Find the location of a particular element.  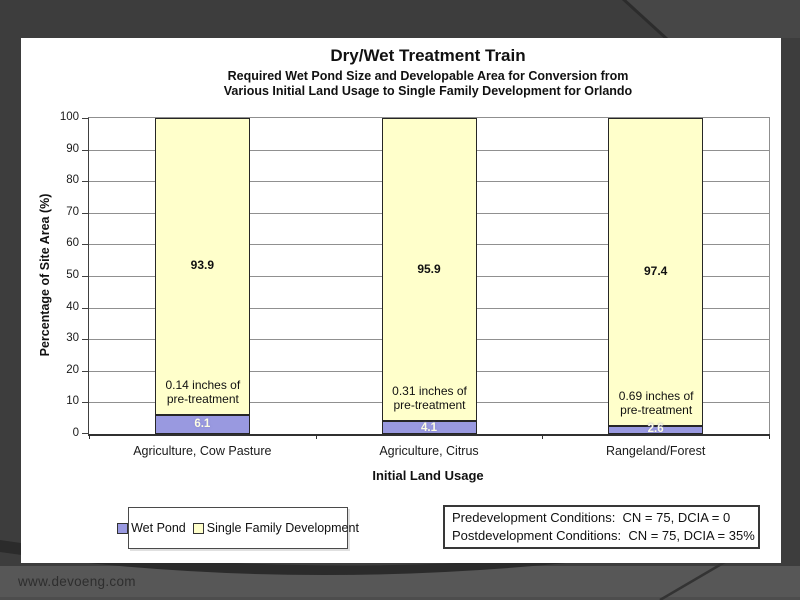

legend: Wet Pond Single Family Development is located at coordinates (238, 528).